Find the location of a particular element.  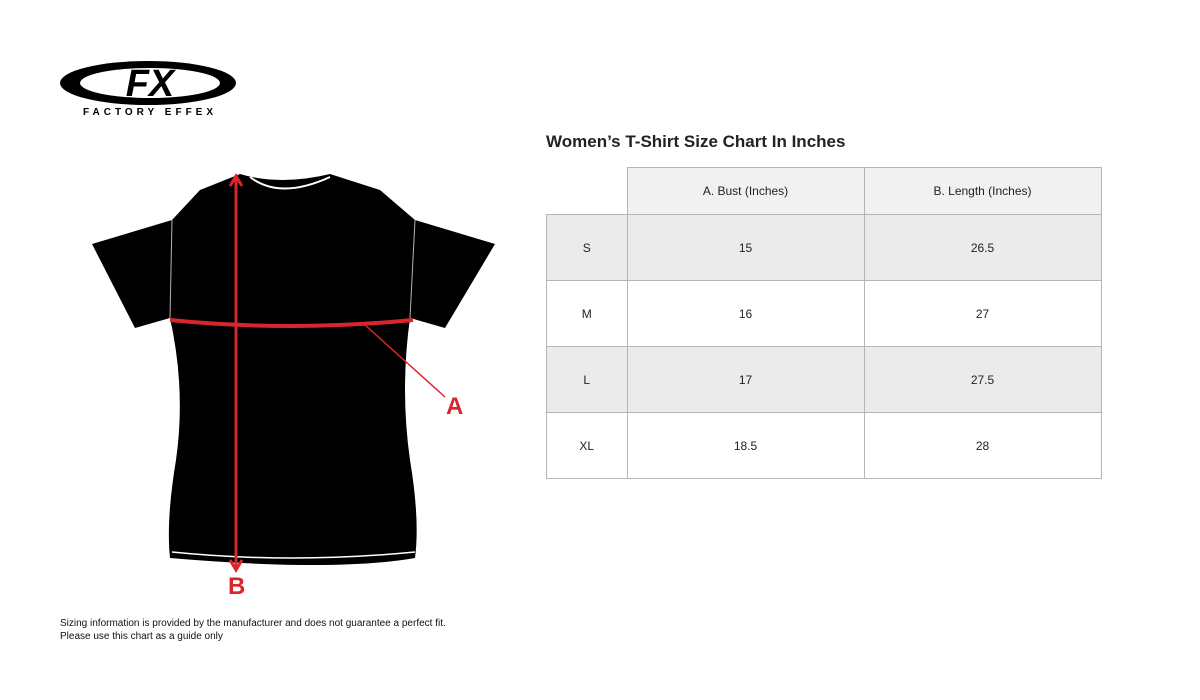

factory-effex-logo: FX FACTORY EFFEX is located at coordinates (148, 89).